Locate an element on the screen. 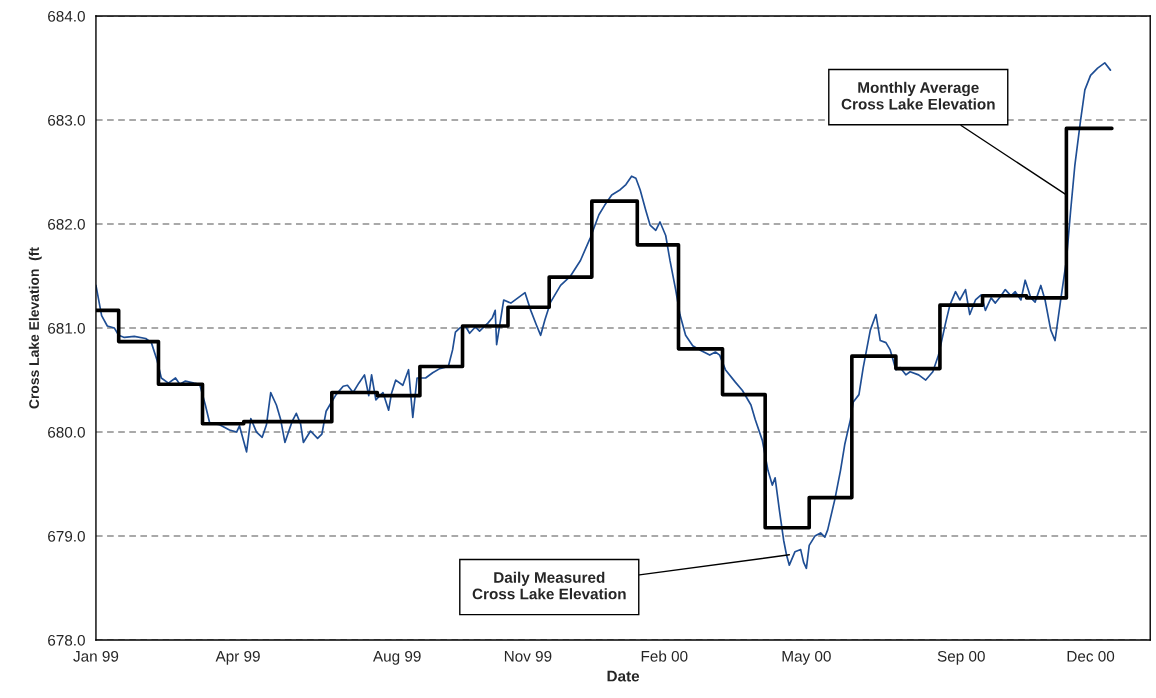 The height and width of the screenshot is (698, 1156). x-axis-title: Date is located at coordinates (623, 676).